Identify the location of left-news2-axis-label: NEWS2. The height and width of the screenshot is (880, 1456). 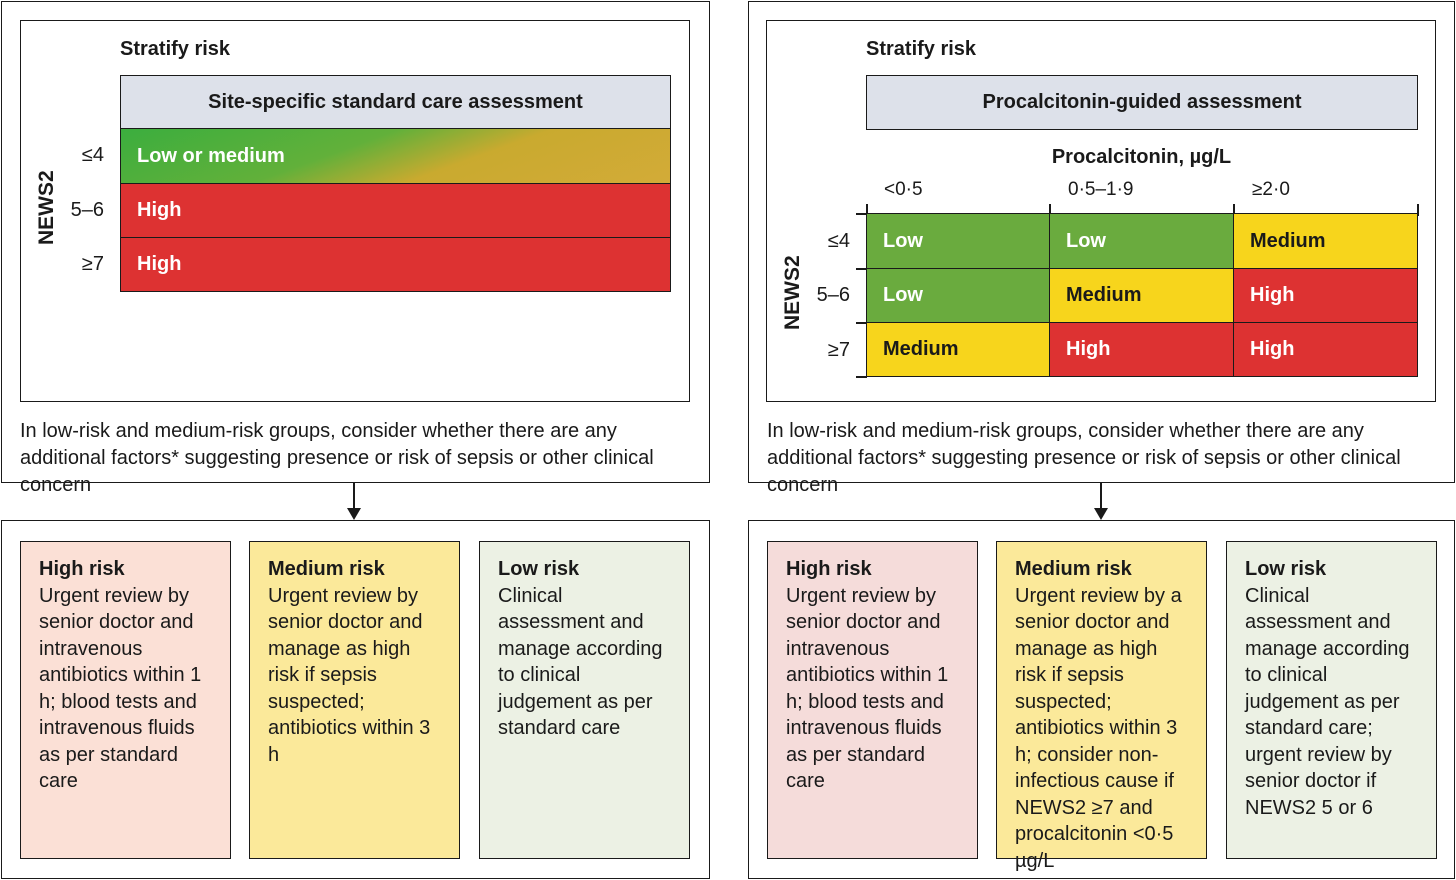
(46, 207).